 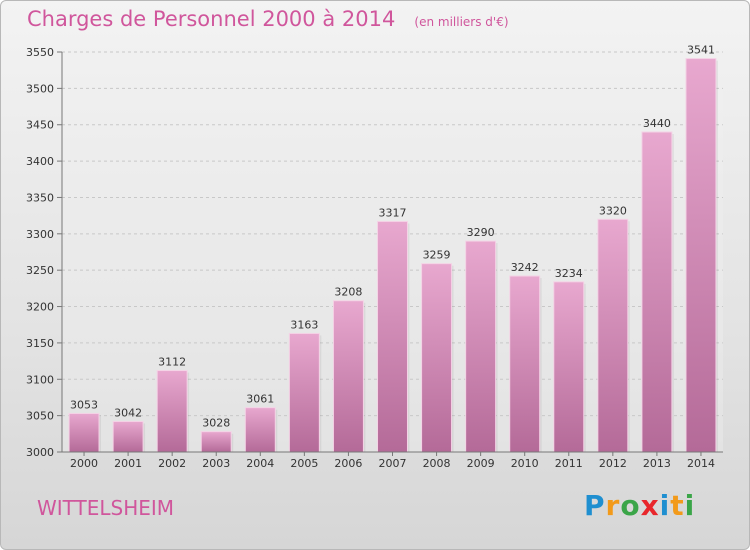 What do you see at coordinates (40, 197) in the screenshot?
I see `y-tick-label: 3350` at bounding box center [40, 197].